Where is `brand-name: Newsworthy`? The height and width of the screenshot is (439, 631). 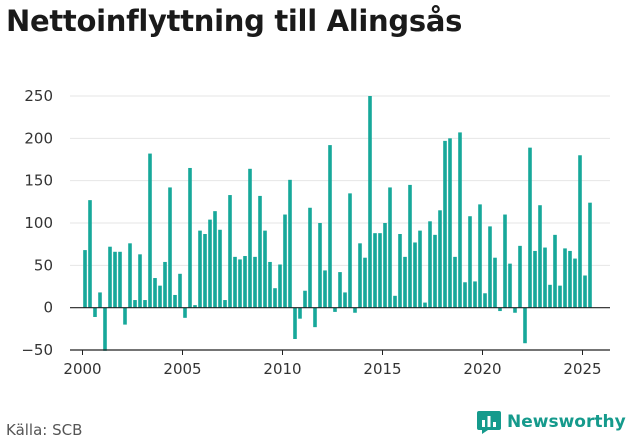 brand-name: Newsworthy is located at coordinates (566, 422).